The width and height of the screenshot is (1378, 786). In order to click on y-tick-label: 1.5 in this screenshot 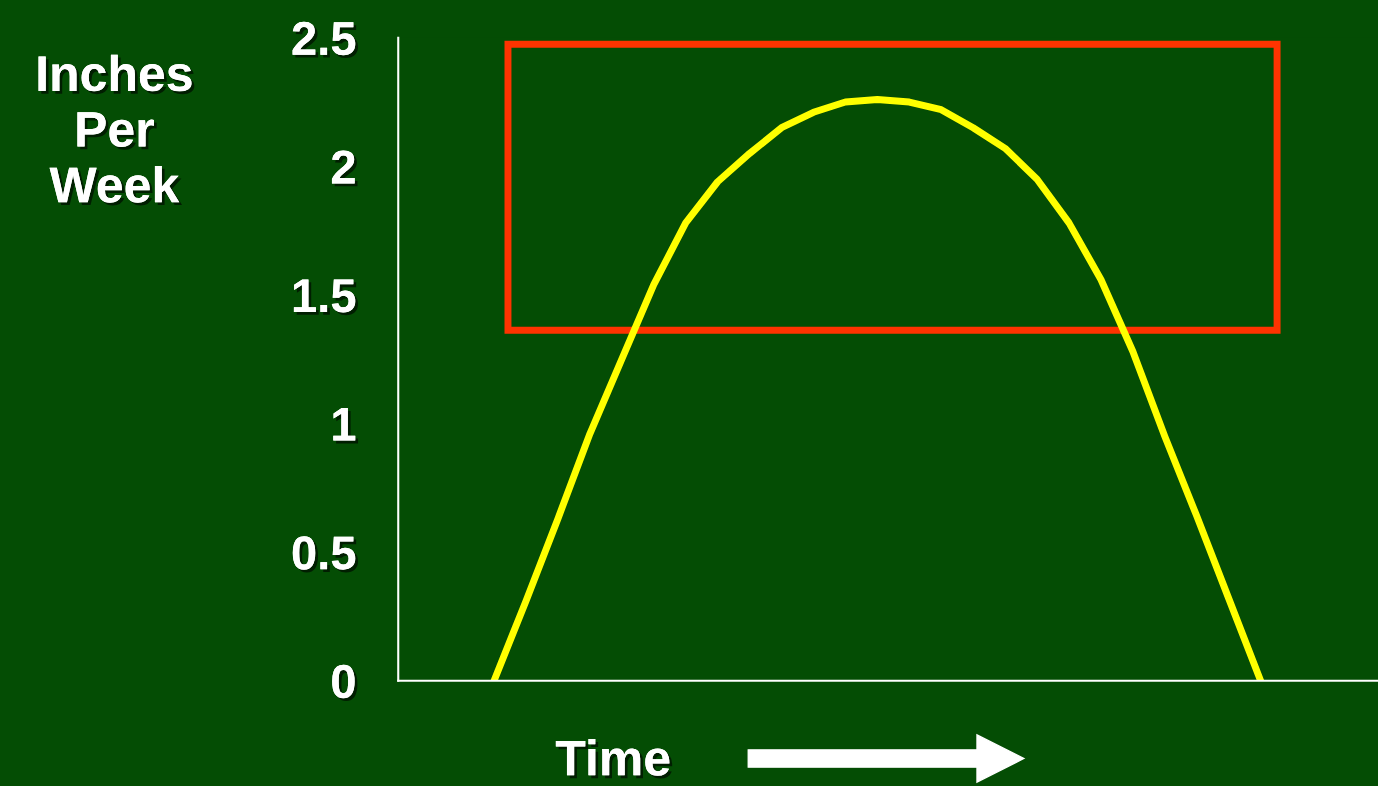, I will do `click(326, 297)`.